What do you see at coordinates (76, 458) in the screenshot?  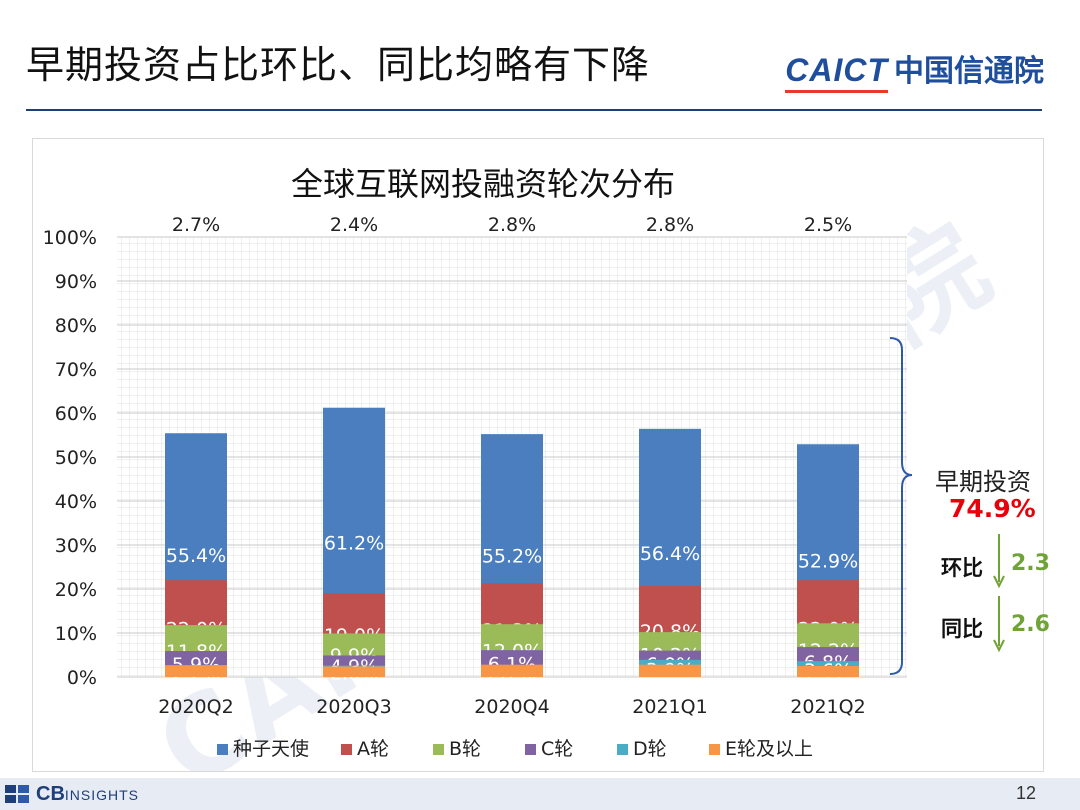 I see `y-tick-label: 50%` at bounding box center [76, 458].